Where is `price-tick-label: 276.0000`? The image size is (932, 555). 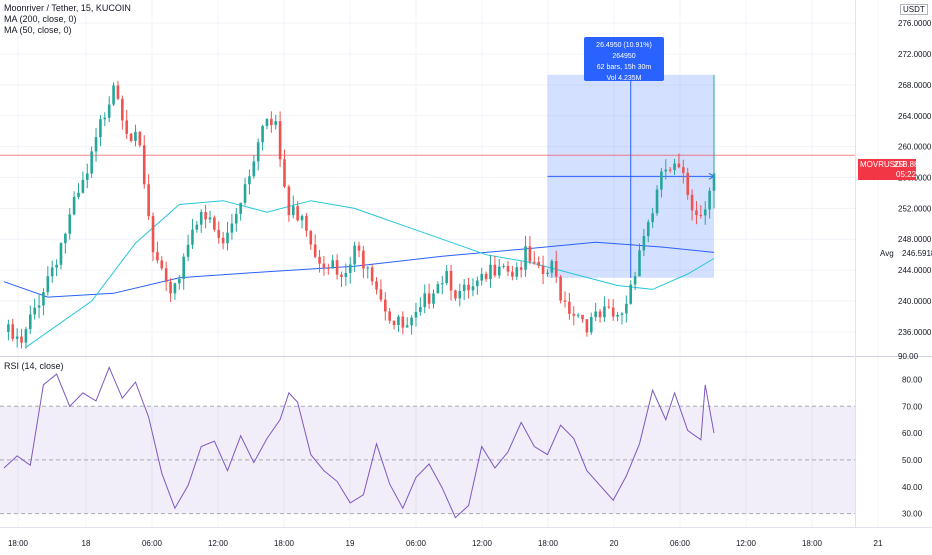 price-tick-label: 276.0000 is located at coordinates (915, 23).